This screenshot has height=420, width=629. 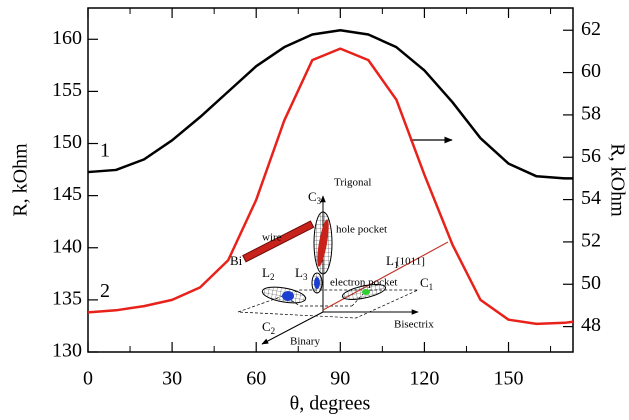 What do you see at coordinates (591, 29) in the screenshot?
I see `y2-tick-label: 62` at bounding box center [591, 29].